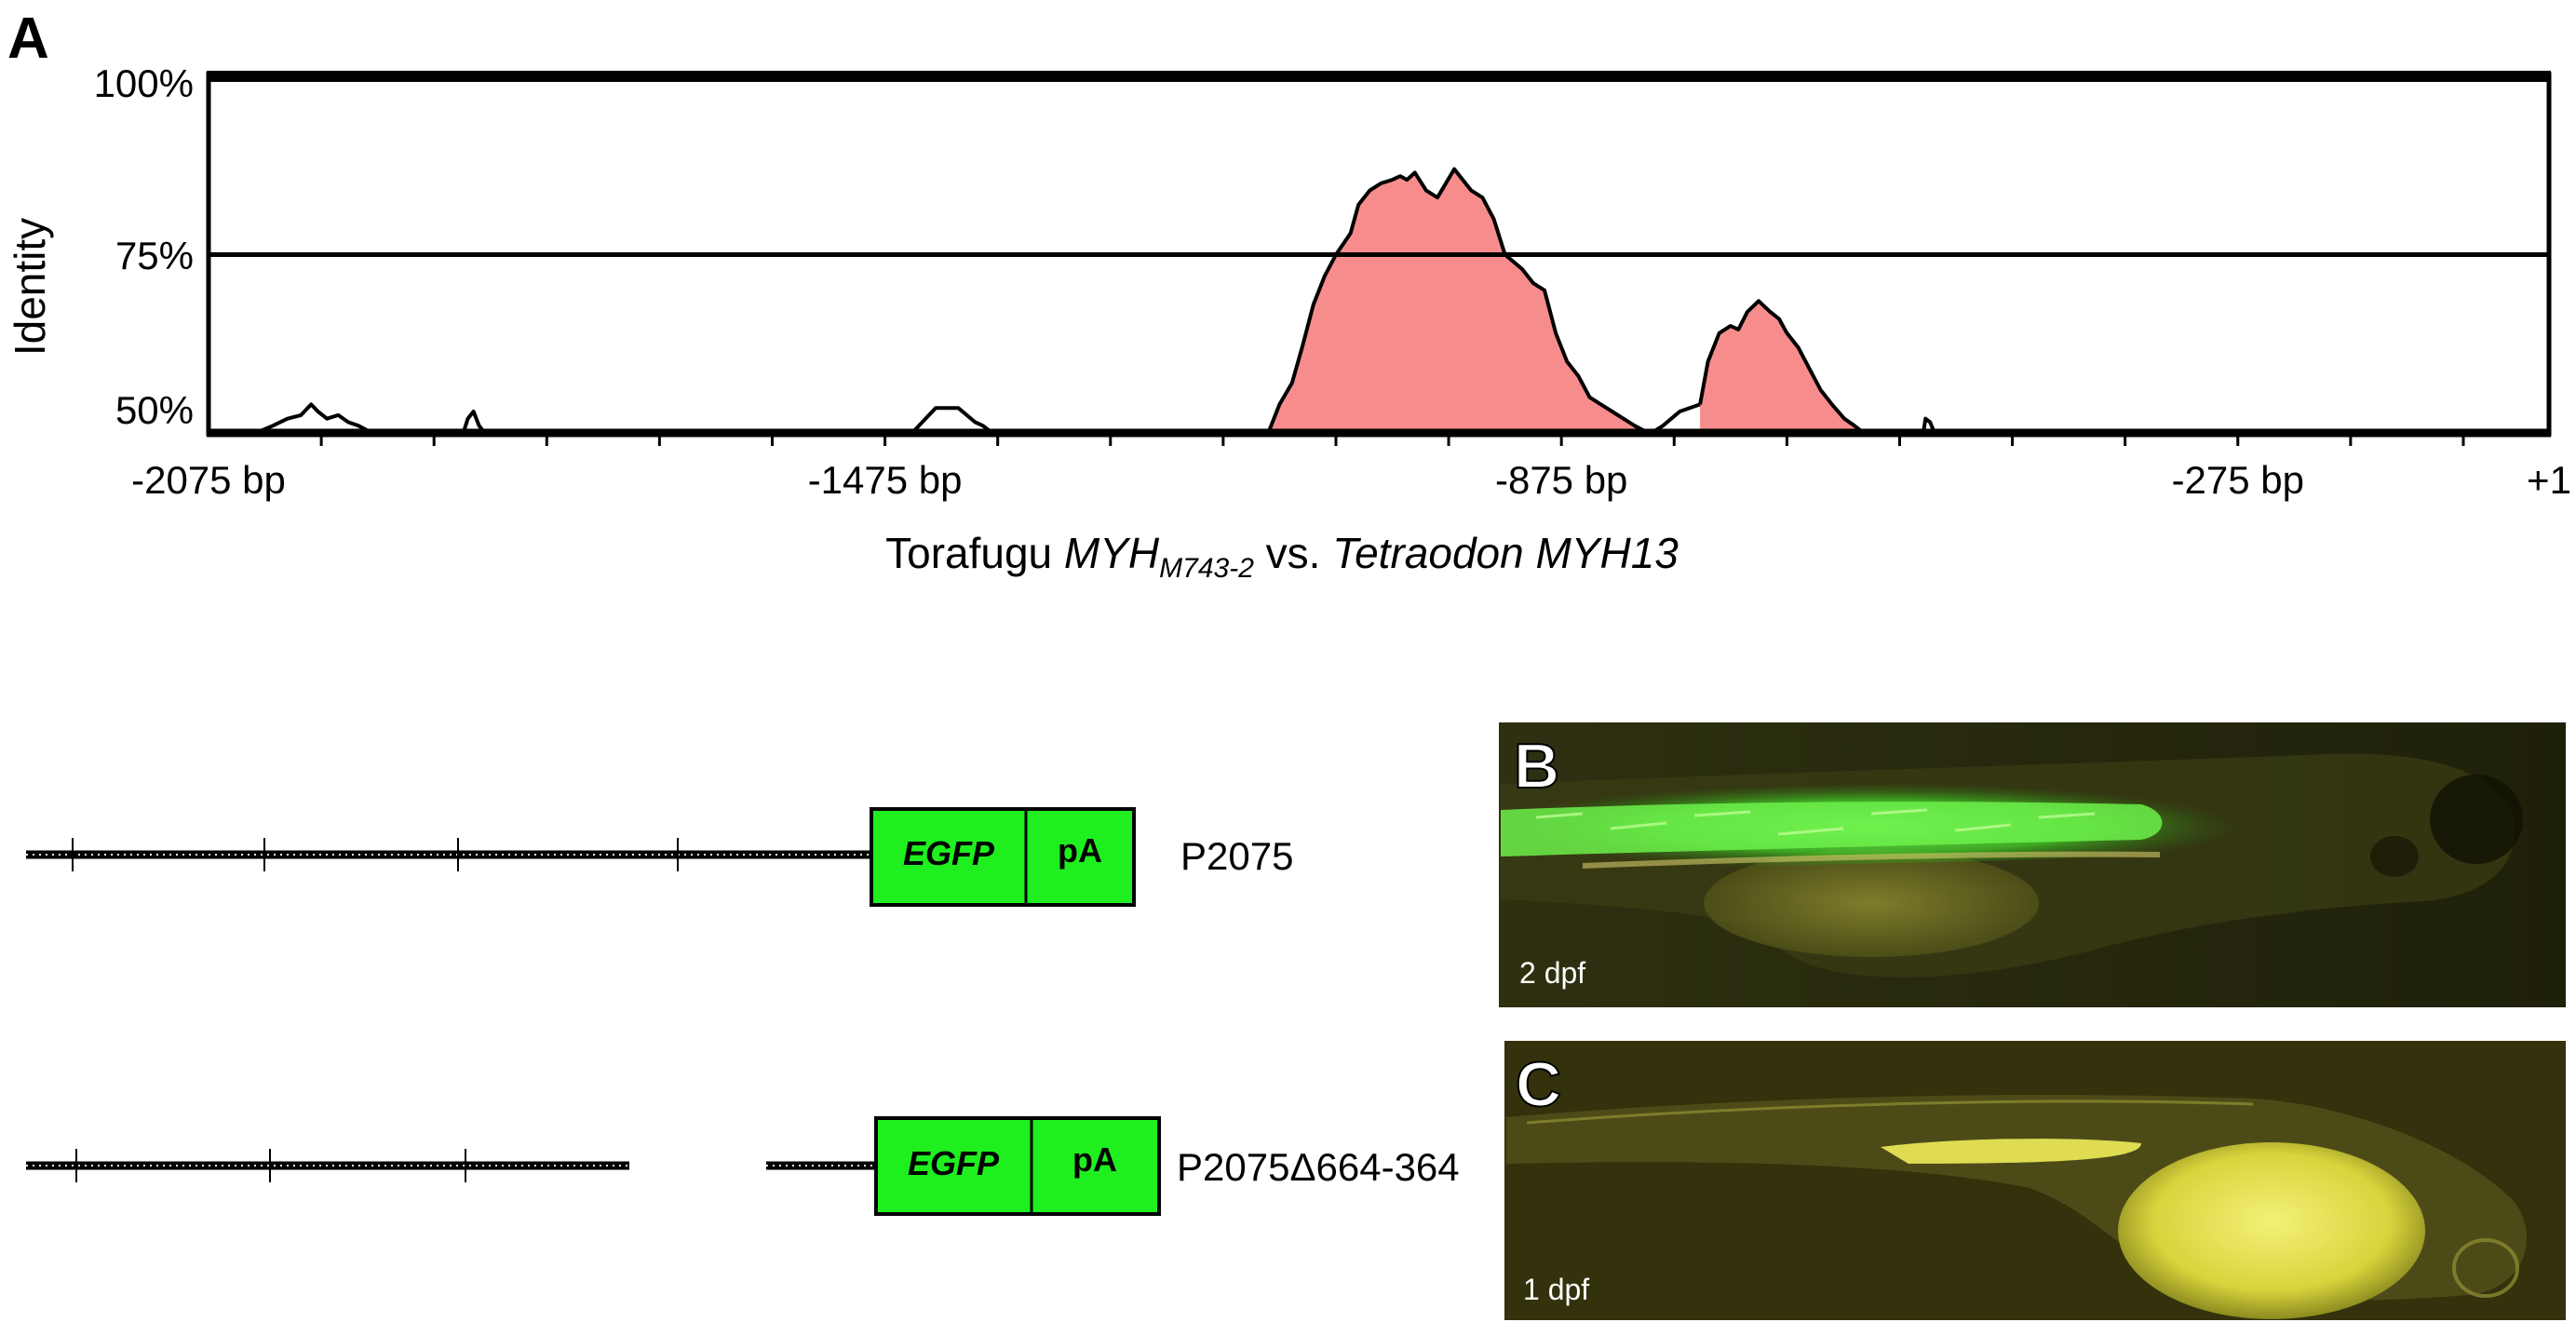 The height and width of the screenshot is (1322, 2576). What do you see at coordinates (154, 410) in the screenshot?
I see `y-tick-label: 50%` at bounding box center [154, 410].